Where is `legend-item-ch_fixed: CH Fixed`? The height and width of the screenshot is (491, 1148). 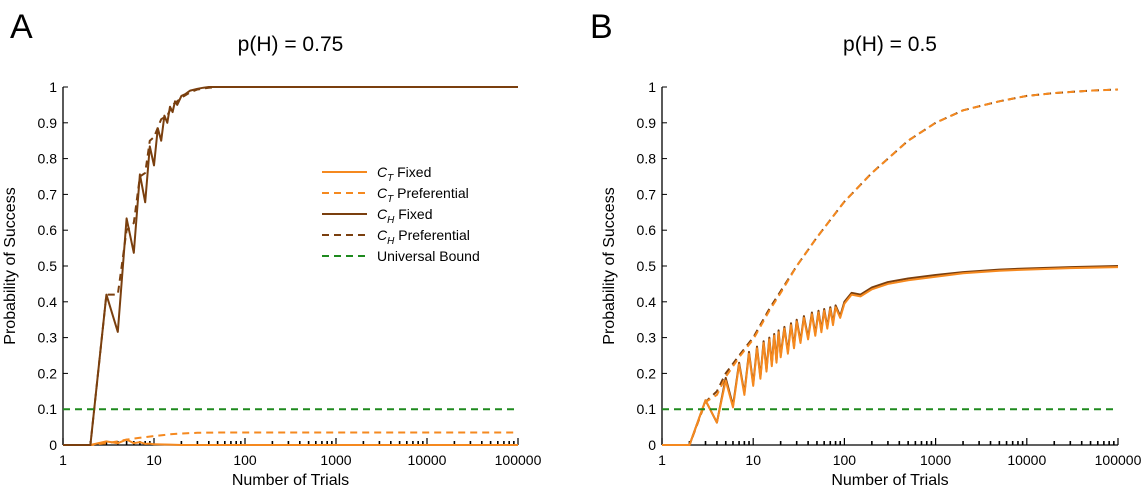
legend-item-ch_fixed: CH Fixed is located at coordinates (377, 216).